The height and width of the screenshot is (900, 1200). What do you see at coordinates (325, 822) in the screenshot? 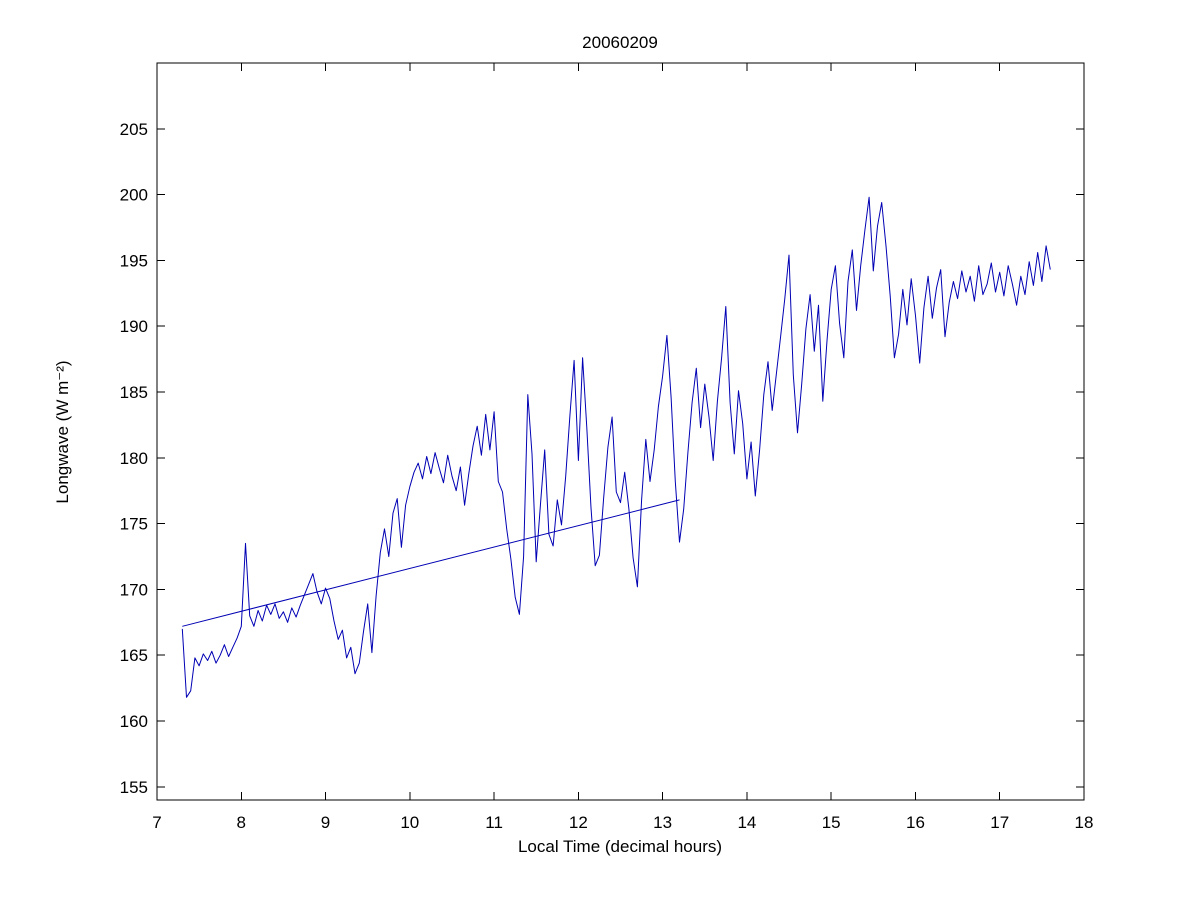
I see `x-tick-label: 9` at bounding box center [325, 822].